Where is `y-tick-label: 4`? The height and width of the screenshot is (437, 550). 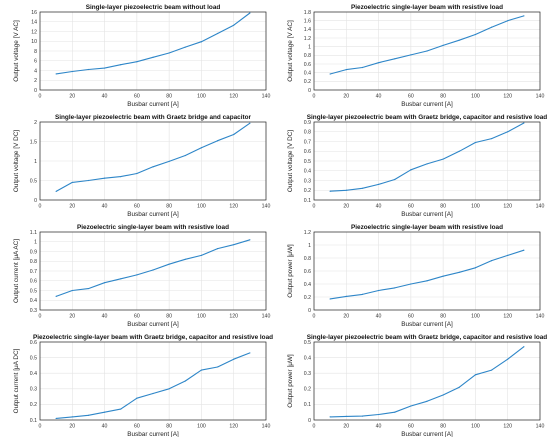 y-tick-label: 4 is located at coordinates (35, 71).